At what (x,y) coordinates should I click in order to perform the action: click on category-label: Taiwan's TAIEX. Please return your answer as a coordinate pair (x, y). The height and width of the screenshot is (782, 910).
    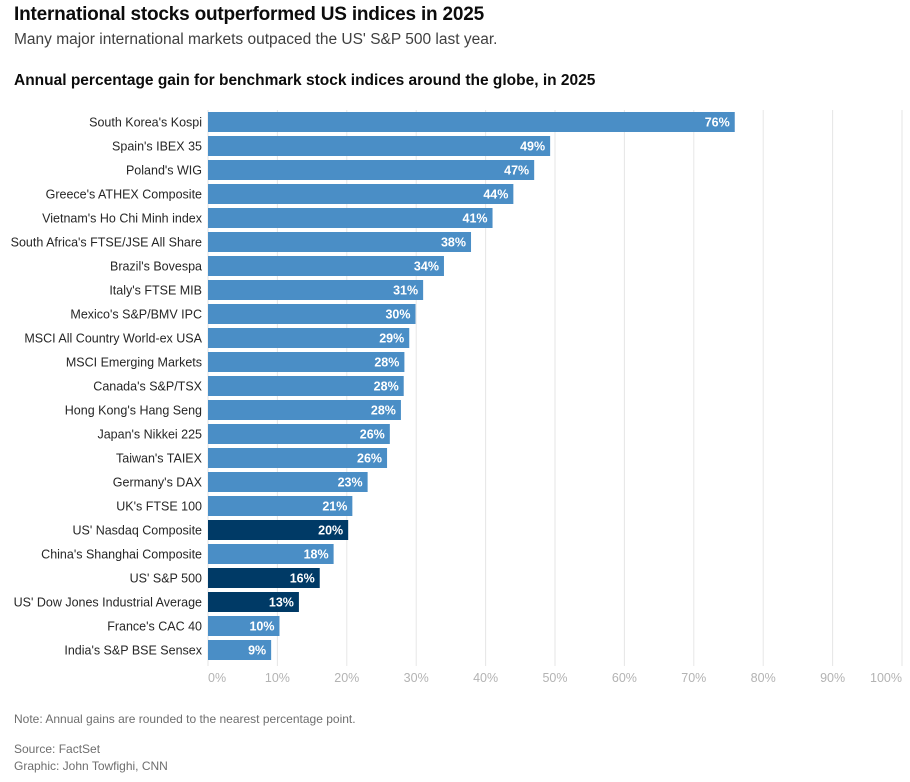
    Looking at the image, I should click on (159, 459).